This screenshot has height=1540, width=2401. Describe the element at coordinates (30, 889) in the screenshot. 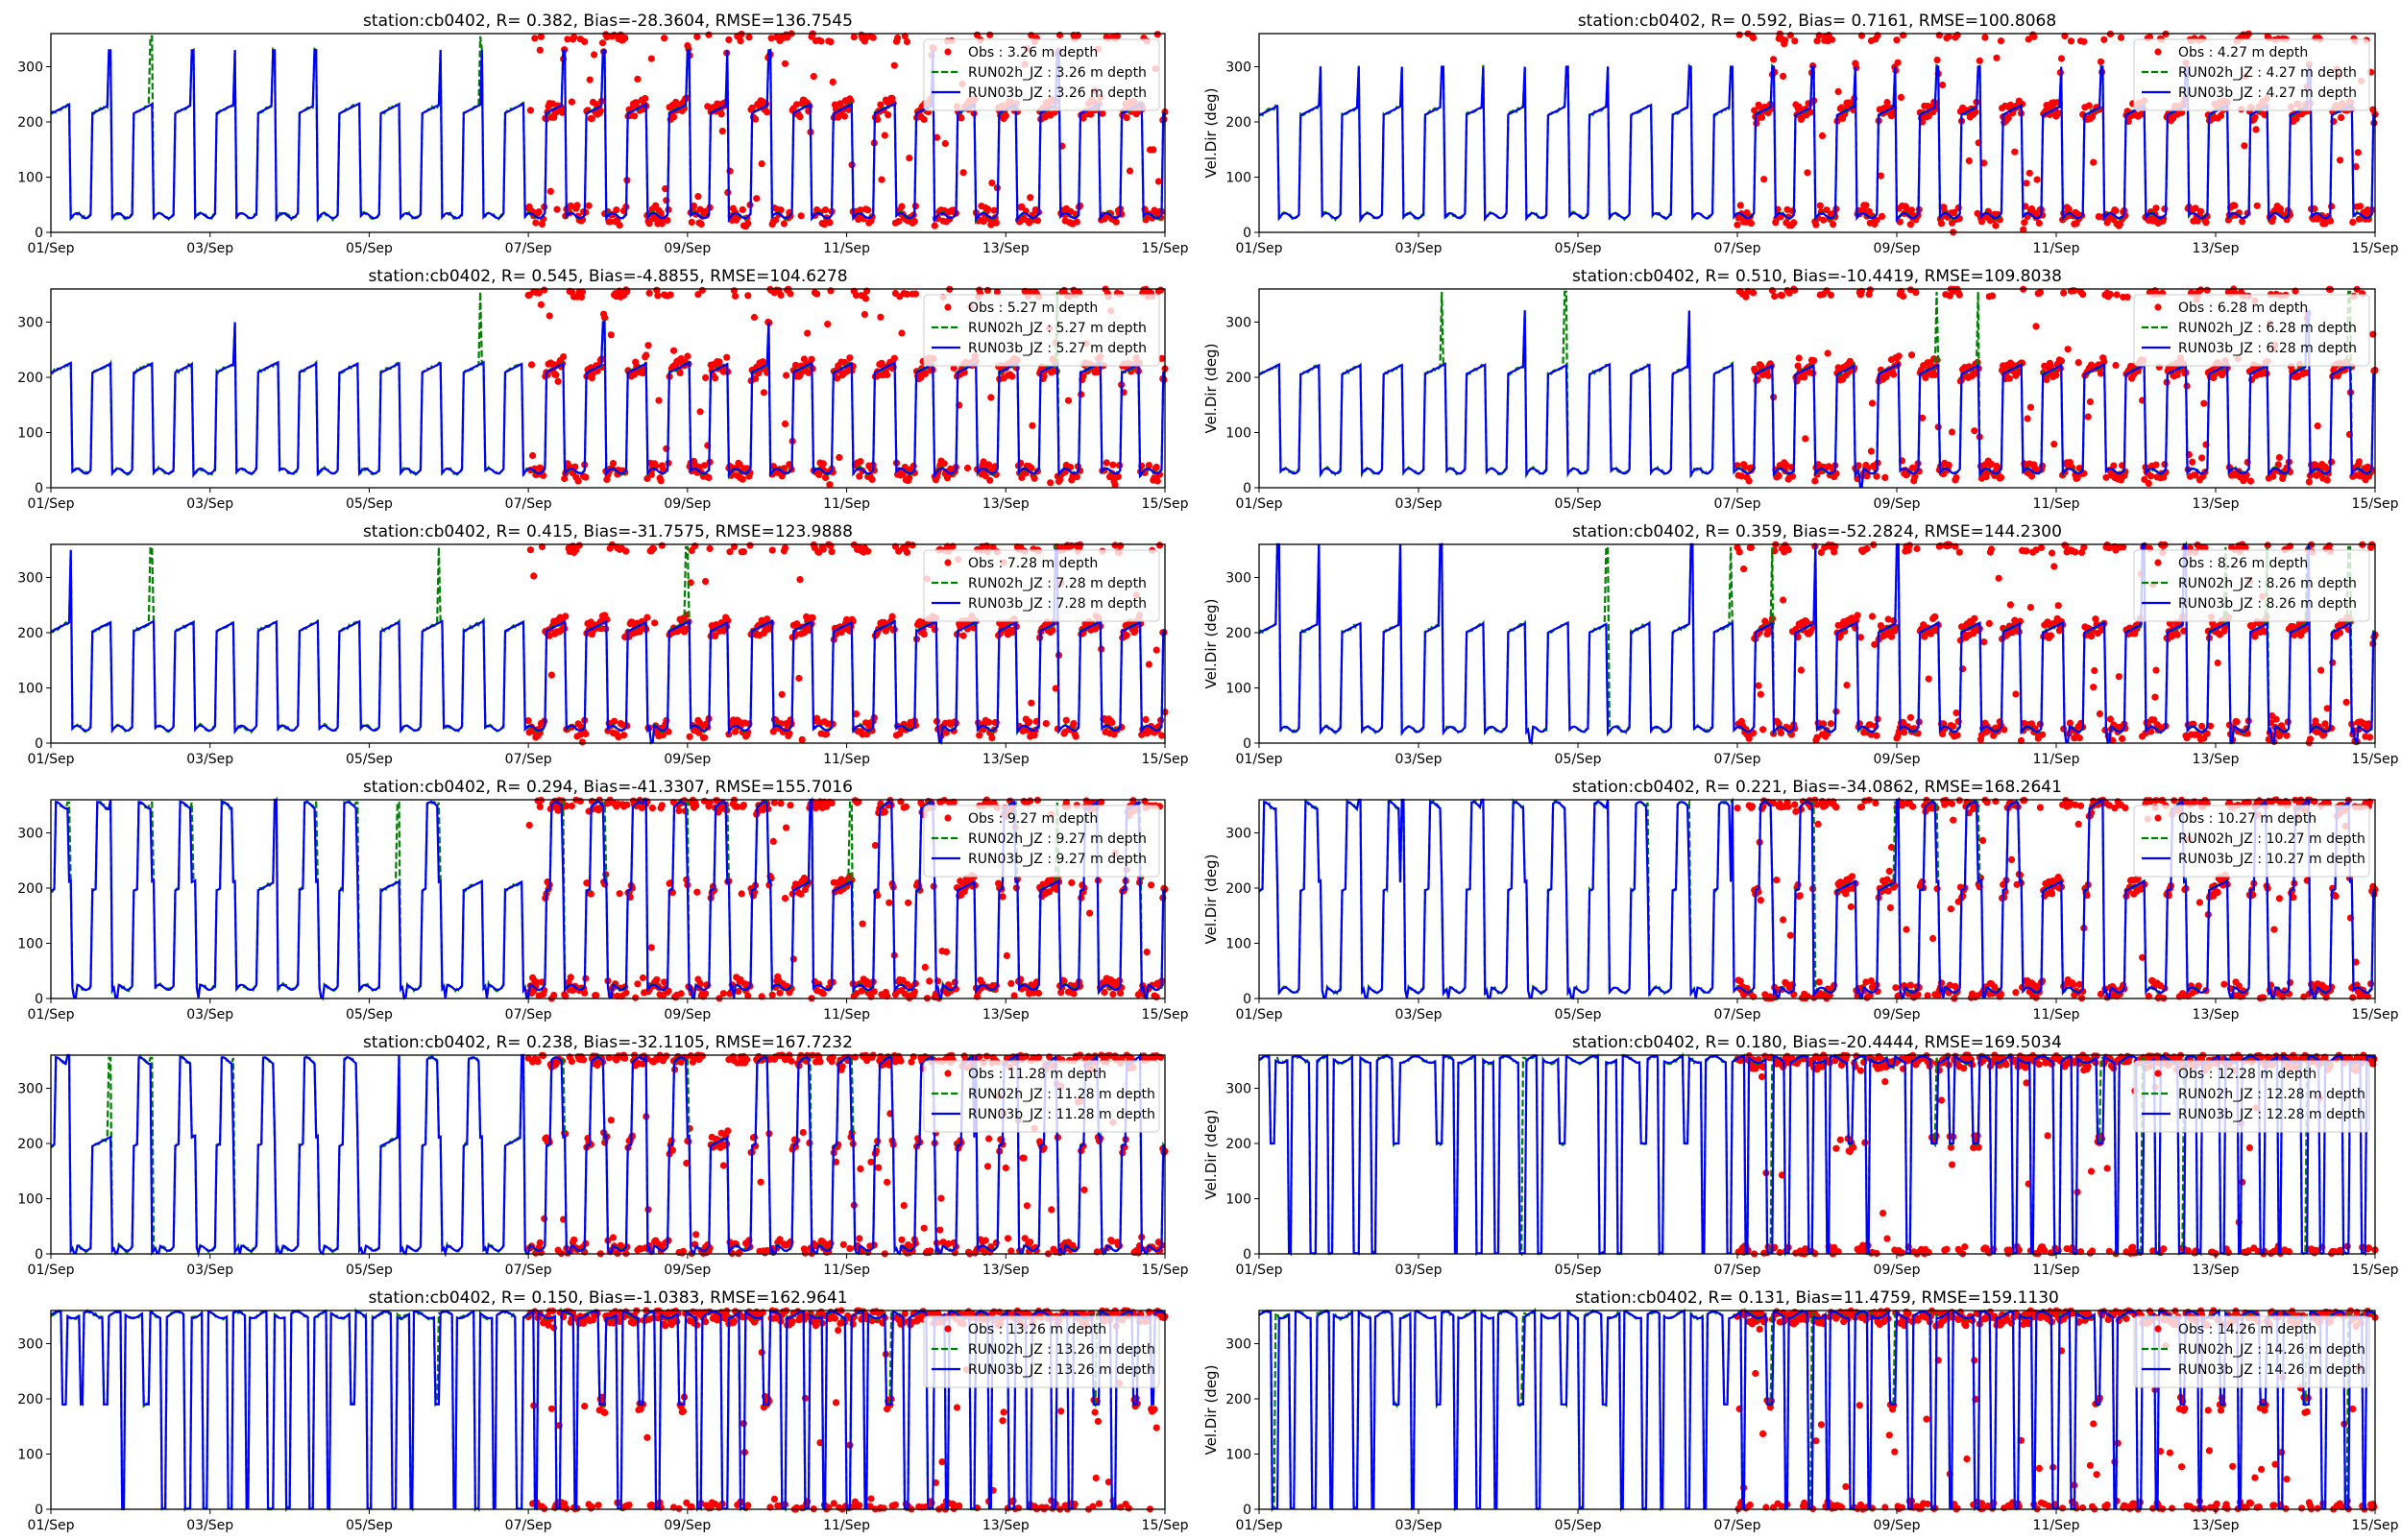

I see `y-tick-label: 200` at that location.